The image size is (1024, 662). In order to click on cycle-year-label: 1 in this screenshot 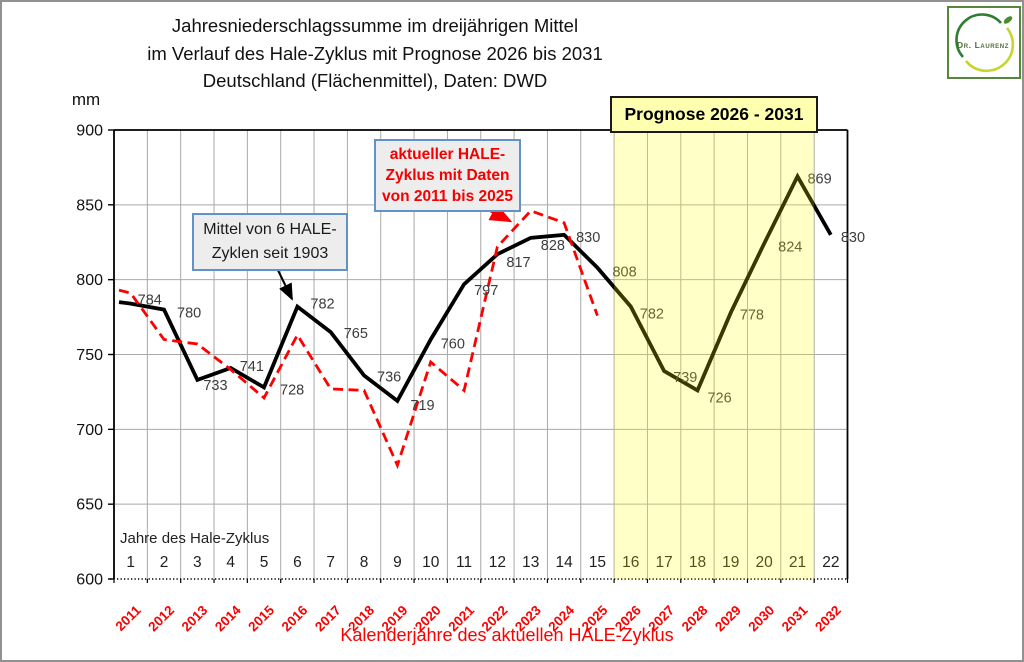, I will do `click(130, 562)`.